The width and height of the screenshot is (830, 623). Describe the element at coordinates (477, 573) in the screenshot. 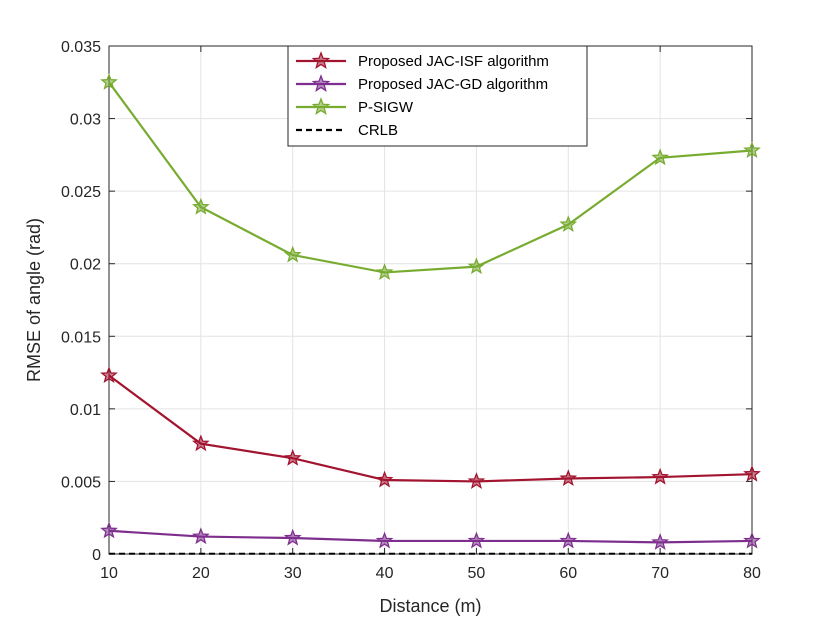

I see `x-tick-label: 50` at that location.